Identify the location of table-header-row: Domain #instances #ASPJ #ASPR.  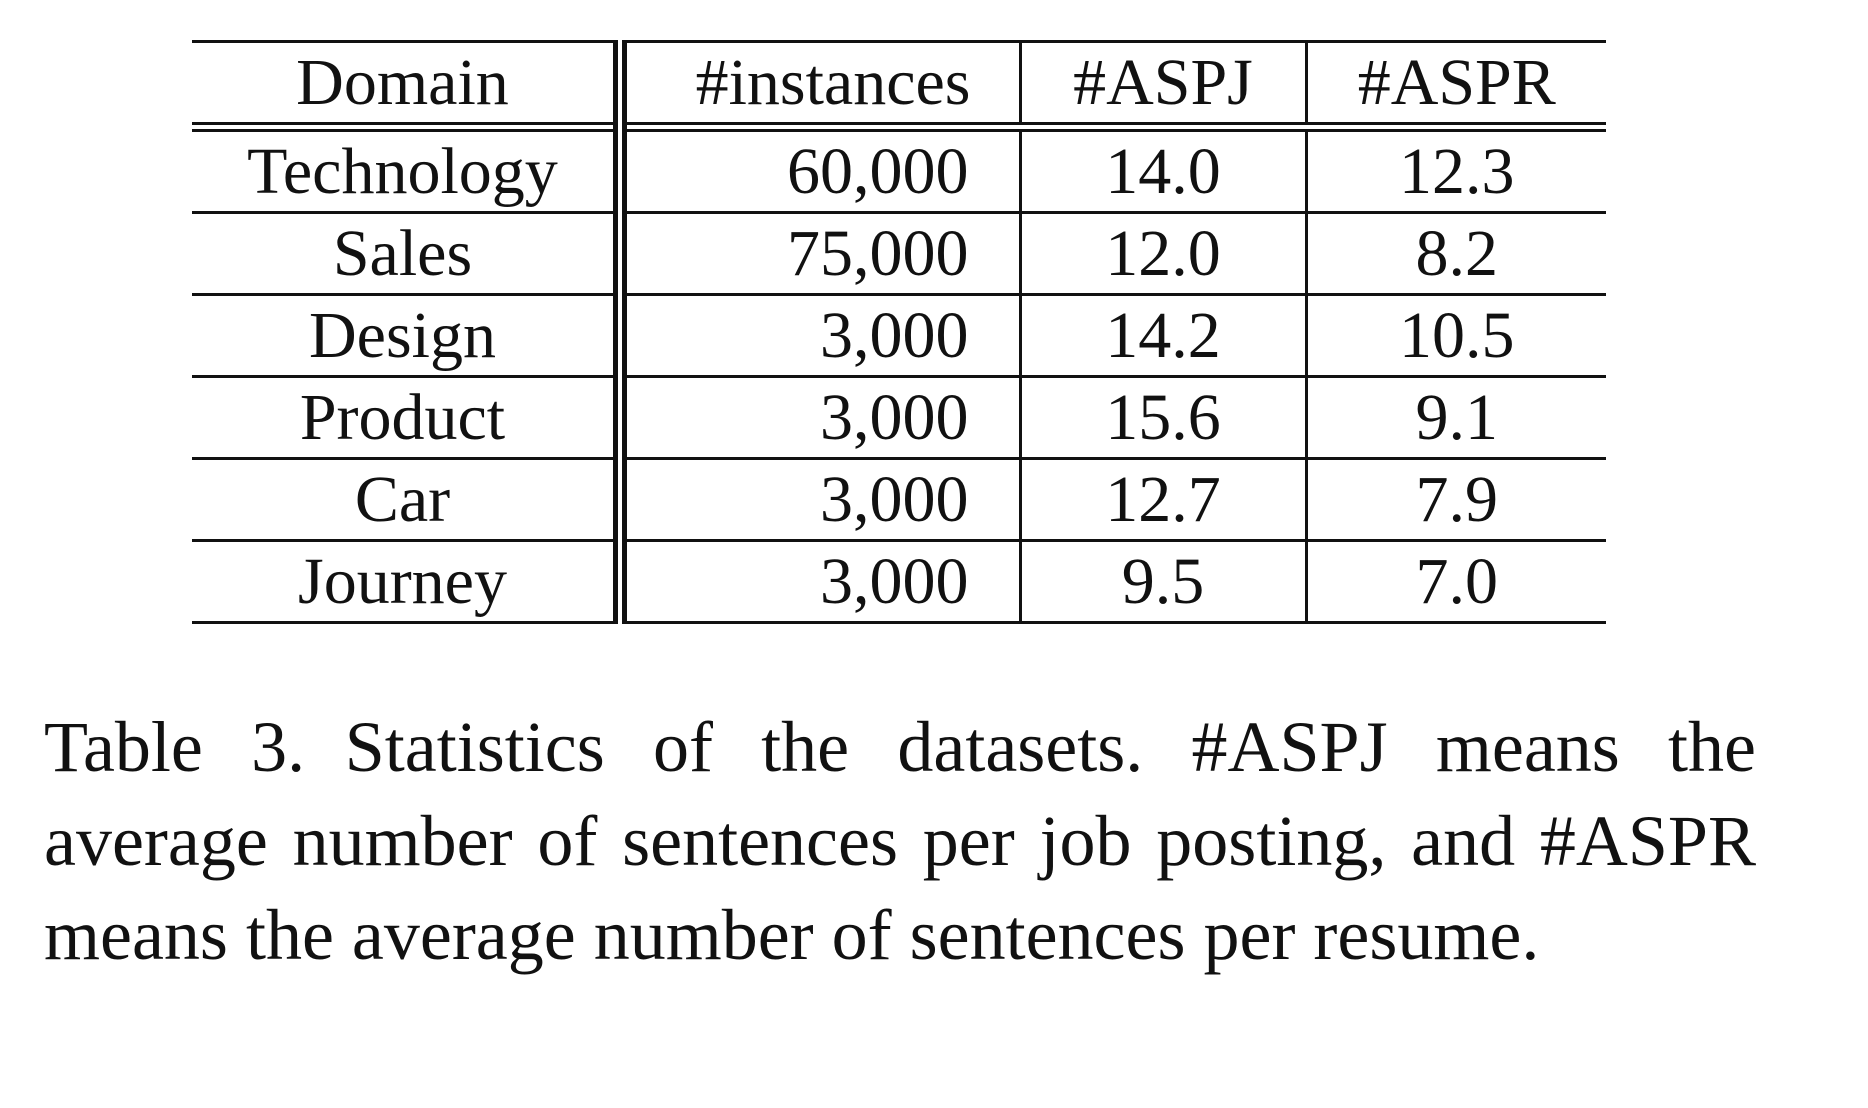
(899, 86).